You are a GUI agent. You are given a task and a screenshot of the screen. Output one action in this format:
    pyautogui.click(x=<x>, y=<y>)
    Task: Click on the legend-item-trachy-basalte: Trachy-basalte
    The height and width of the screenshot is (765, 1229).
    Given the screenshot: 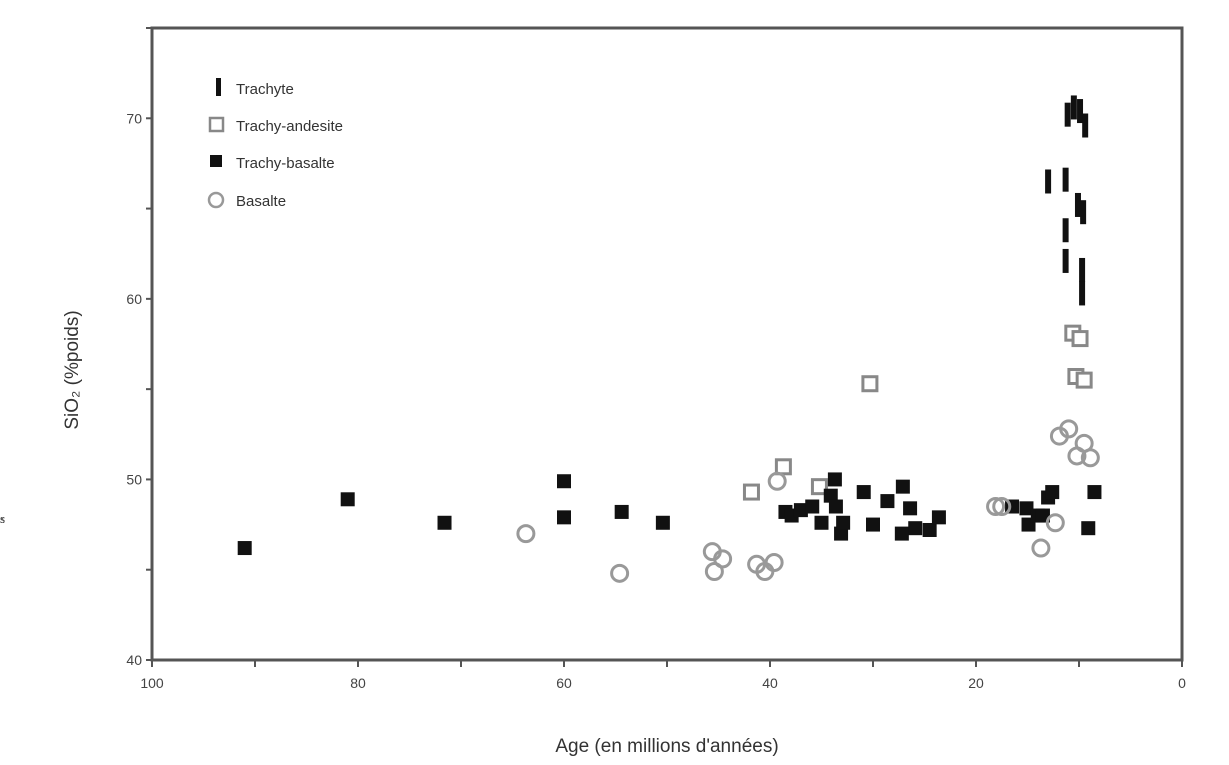 What is the action you would take?
    pyautogui.click(x=272, y=163)
    